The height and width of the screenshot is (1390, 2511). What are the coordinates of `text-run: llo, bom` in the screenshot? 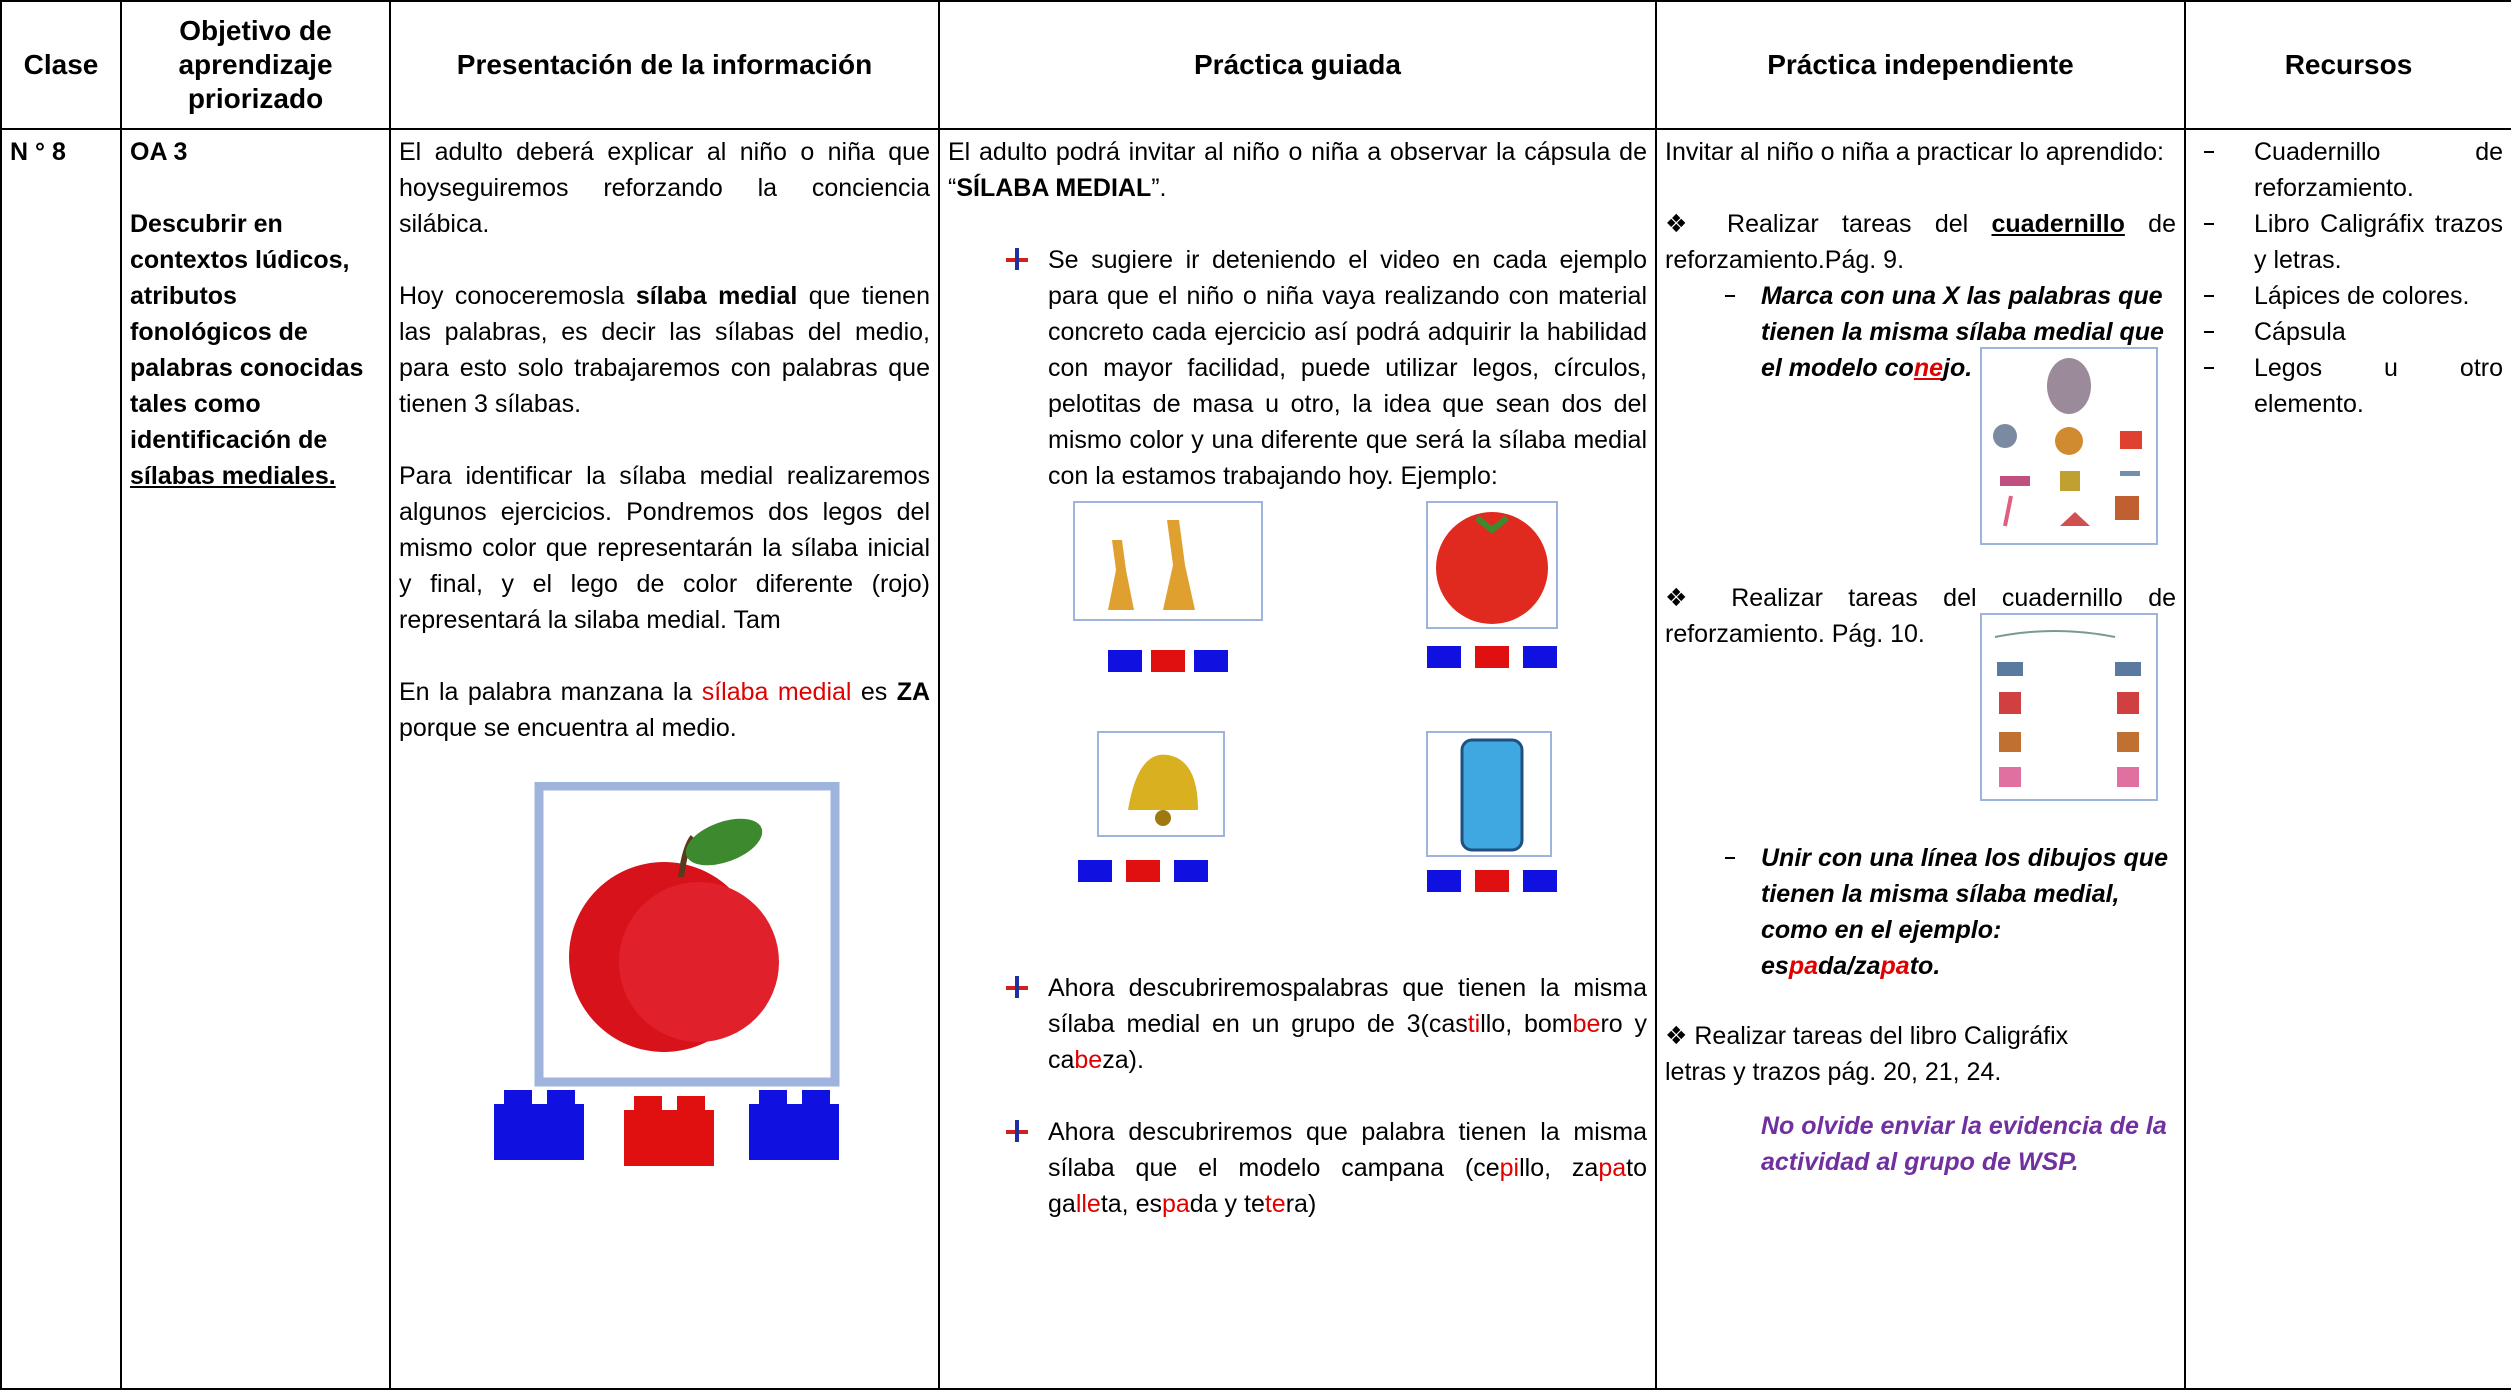 It's located at (1526, 1024).